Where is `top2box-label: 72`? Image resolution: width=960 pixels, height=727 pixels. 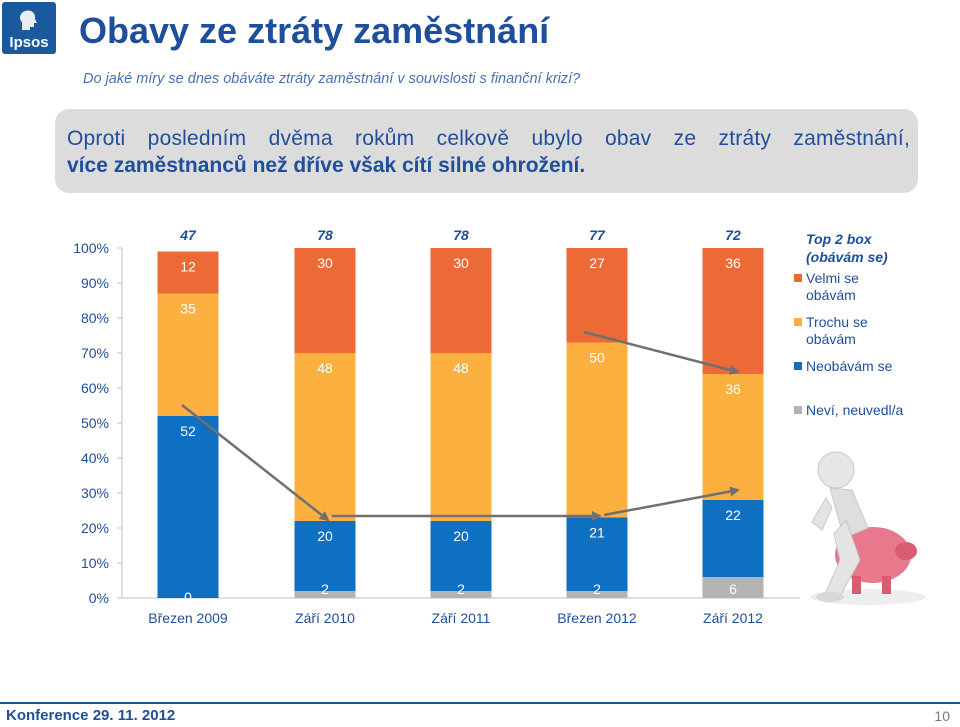
top2box-label: 72 is located at coordinates (733, 235).